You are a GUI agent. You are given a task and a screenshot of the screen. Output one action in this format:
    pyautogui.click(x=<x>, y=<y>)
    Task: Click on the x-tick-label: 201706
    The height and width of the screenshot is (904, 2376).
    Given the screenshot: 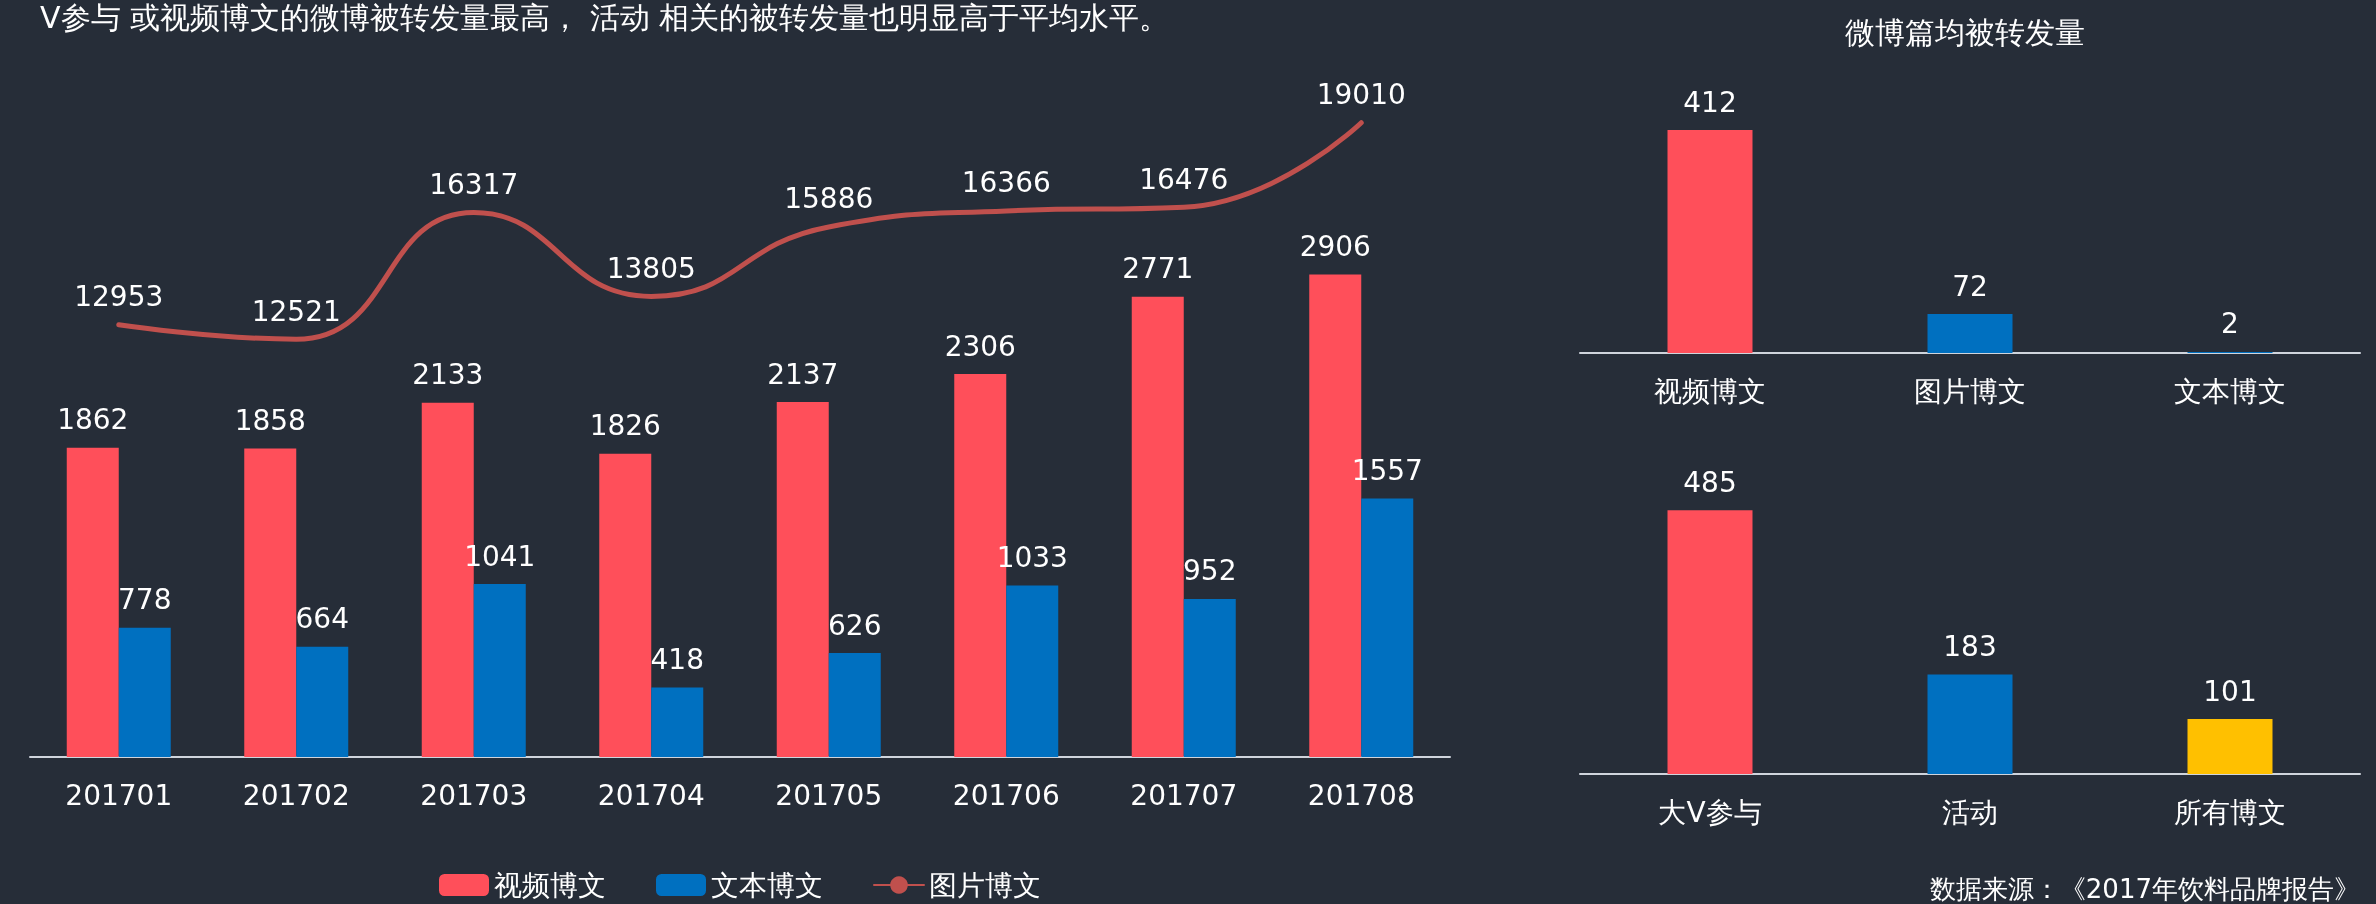 What is the action you would take?
    pyautogui.click(x=1006, y=795)
    